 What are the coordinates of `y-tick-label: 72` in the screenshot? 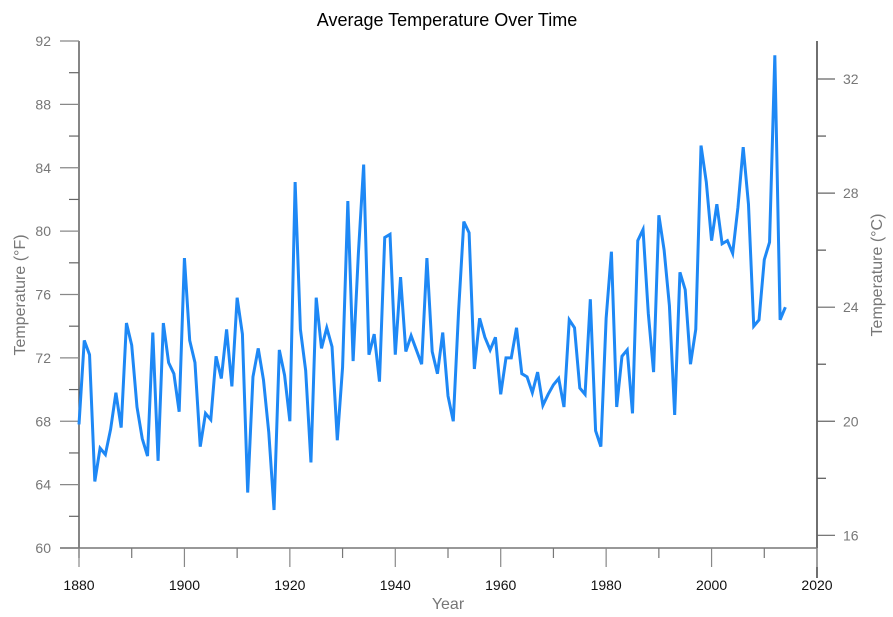 It's located at (43, 358).